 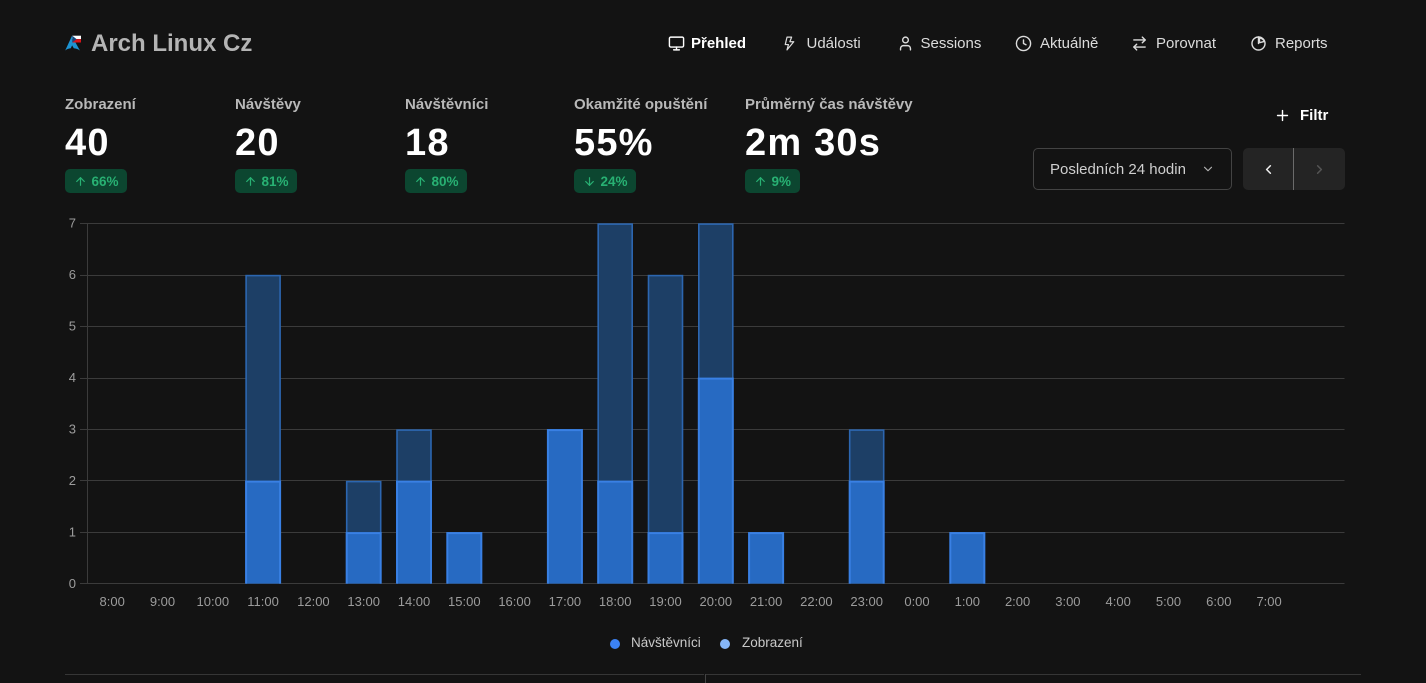 I want to click on svg-text: 0, so click(x=72, y=583).